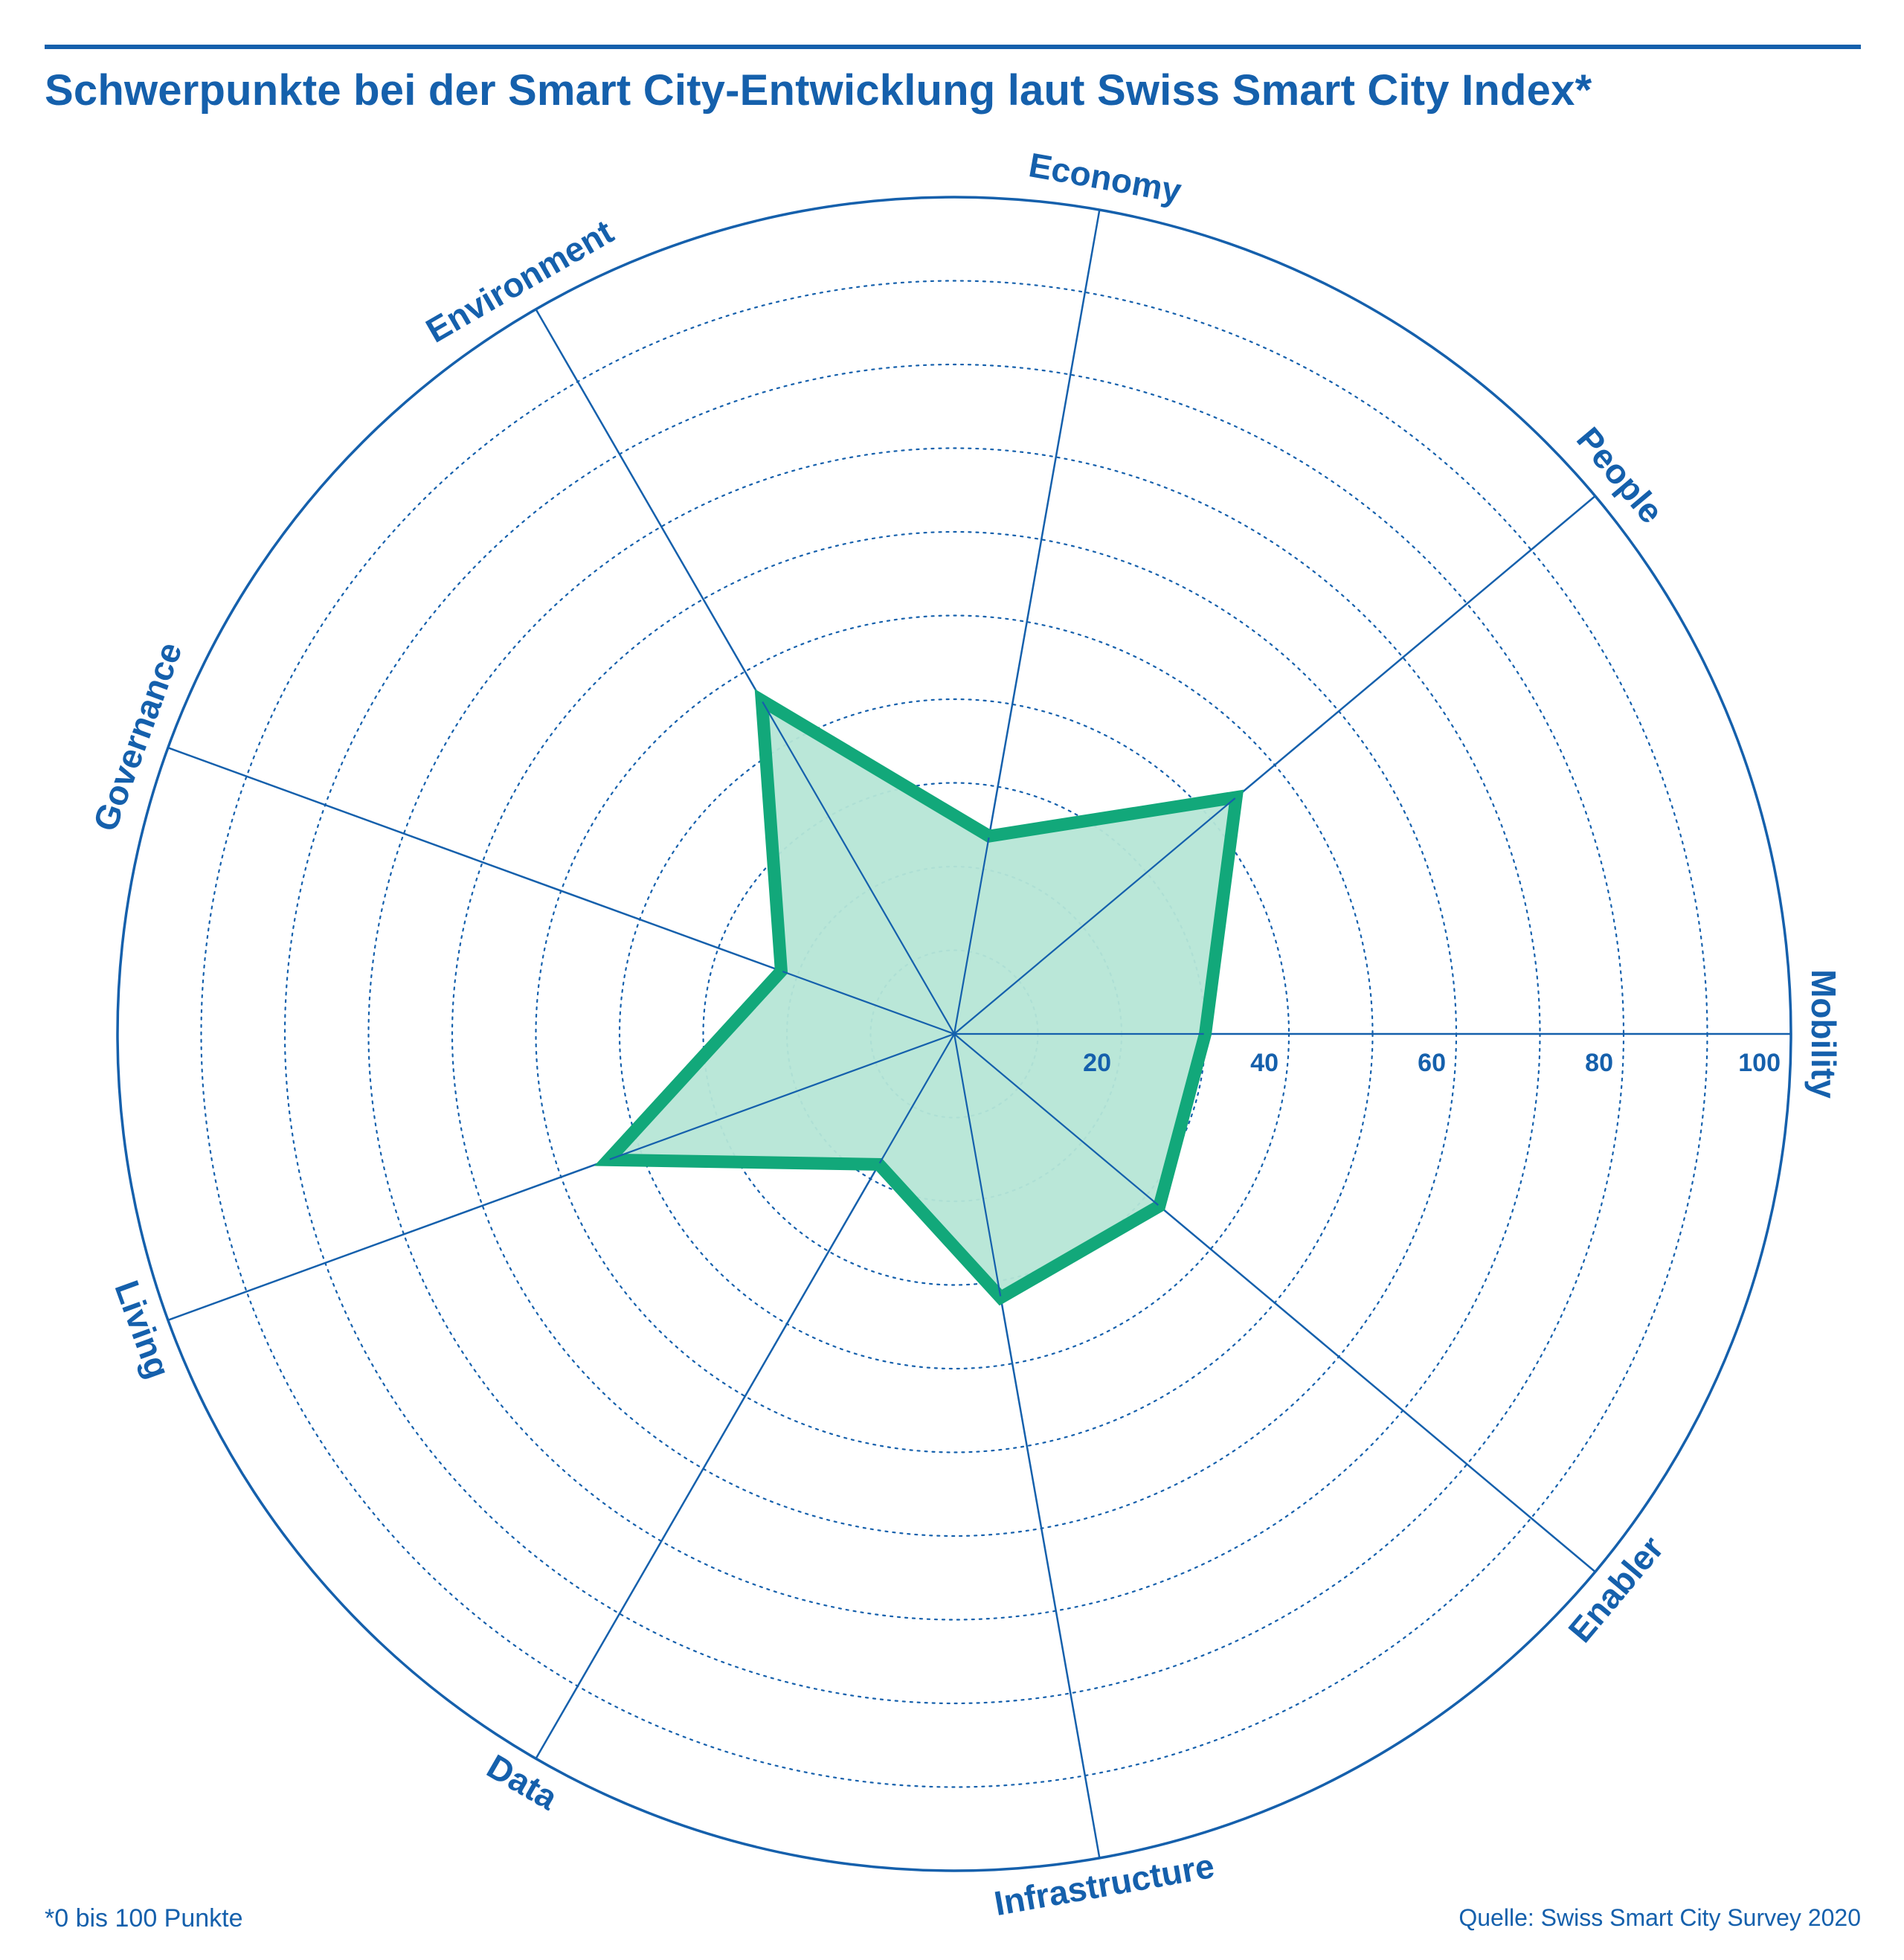 Image resolution: width=1904 pixels, height=1960 pixels. I want to click on spoke-inner-living, so click(782, 1096).